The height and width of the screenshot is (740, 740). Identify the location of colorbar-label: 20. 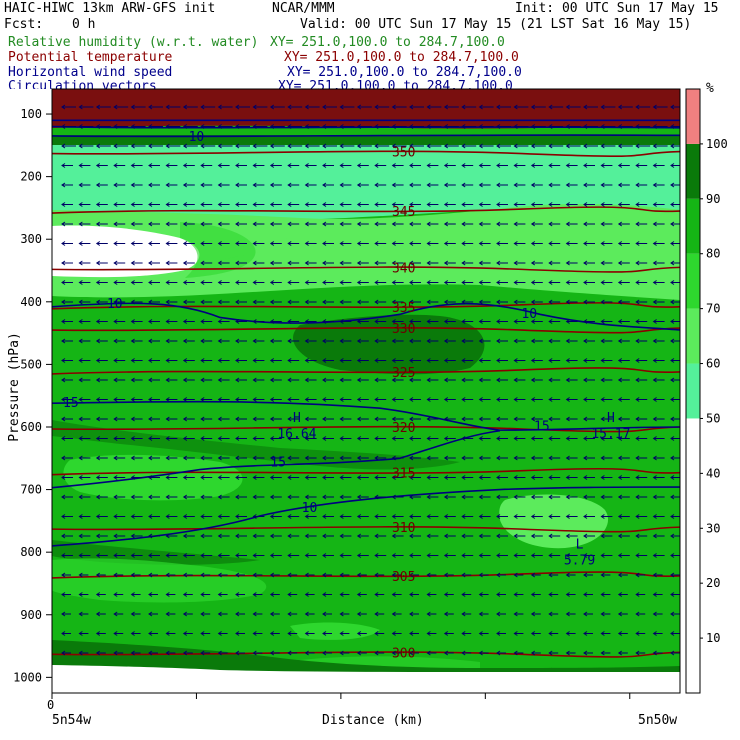
(713, 583).